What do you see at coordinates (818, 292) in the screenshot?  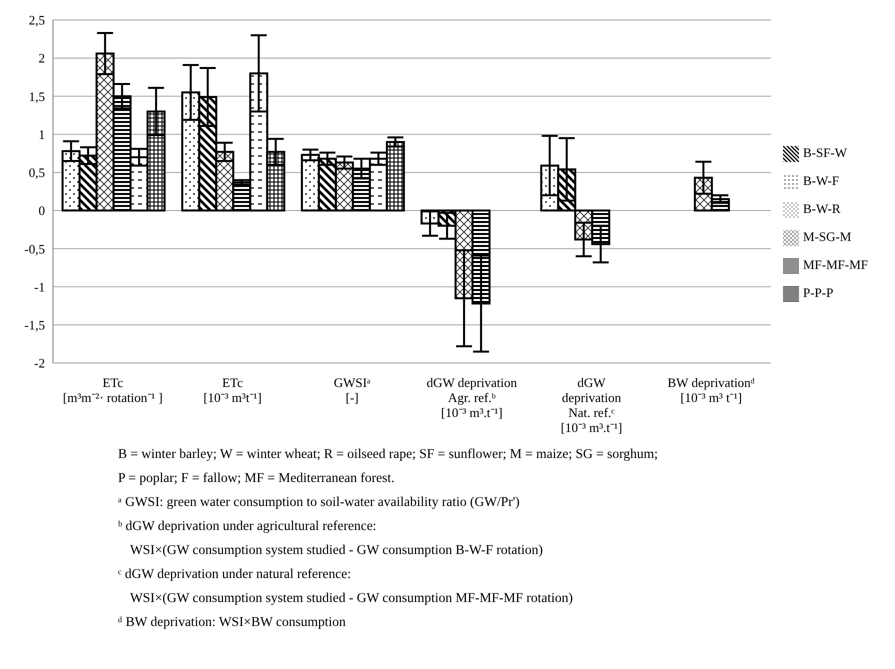 I see `legend-label: P-P-P` at bounding box center [818, 292].